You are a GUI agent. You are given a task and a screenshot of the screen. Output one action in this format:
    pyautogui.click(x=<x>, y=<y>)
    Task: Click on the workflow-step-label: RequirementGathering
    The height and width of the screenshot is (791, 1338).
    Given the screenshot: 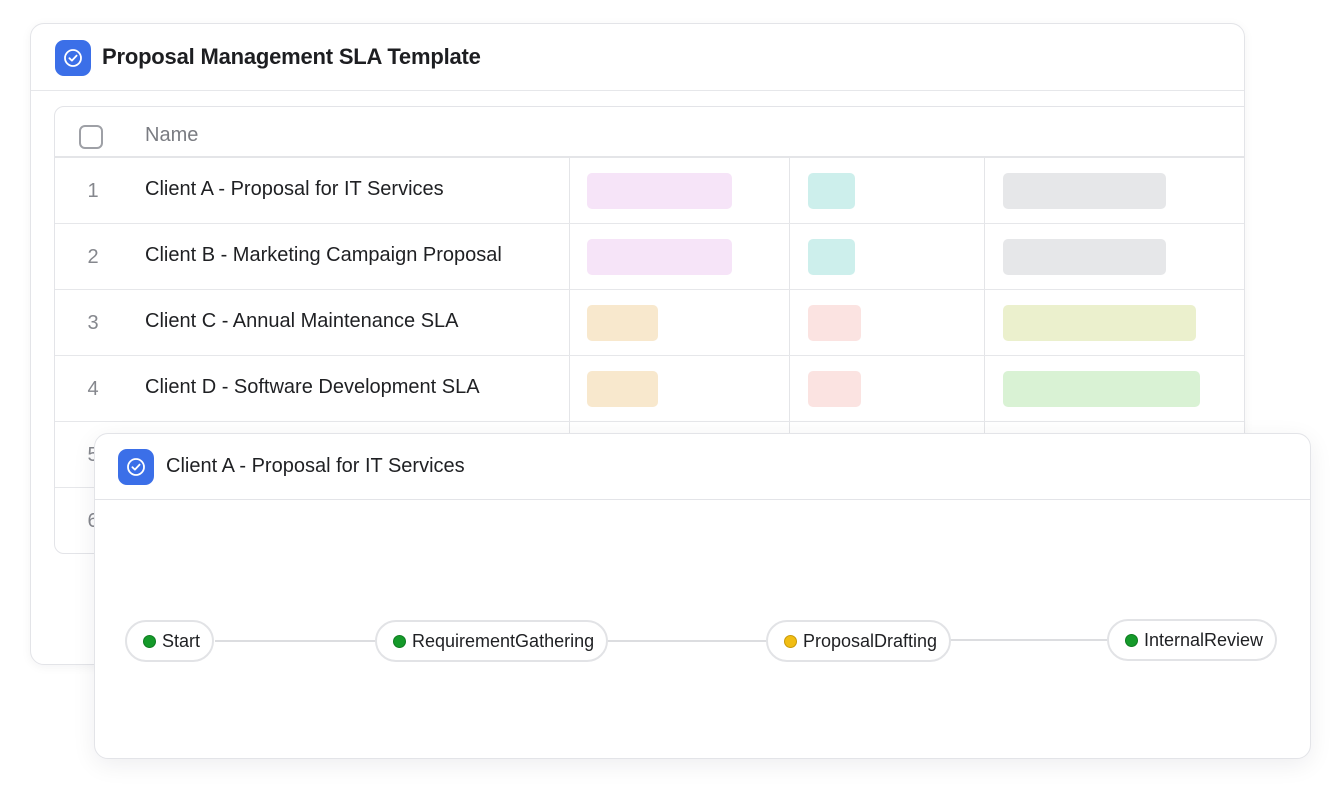 What is the action you would take?
    pyautogui.click(x=503, y=640)
    